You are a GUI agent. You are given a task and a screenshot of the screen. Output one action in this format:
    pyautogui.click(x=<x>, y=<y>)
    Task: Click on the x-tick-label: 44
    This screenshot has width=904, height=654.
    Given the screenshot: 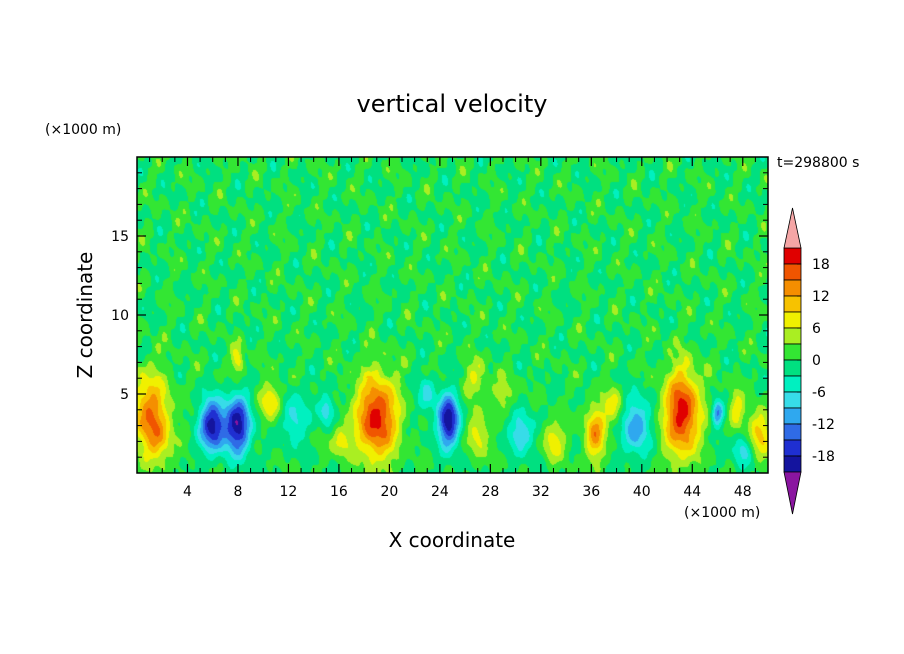 What is the action you would take?
    pyautogui.click(x=692, y=492)
    